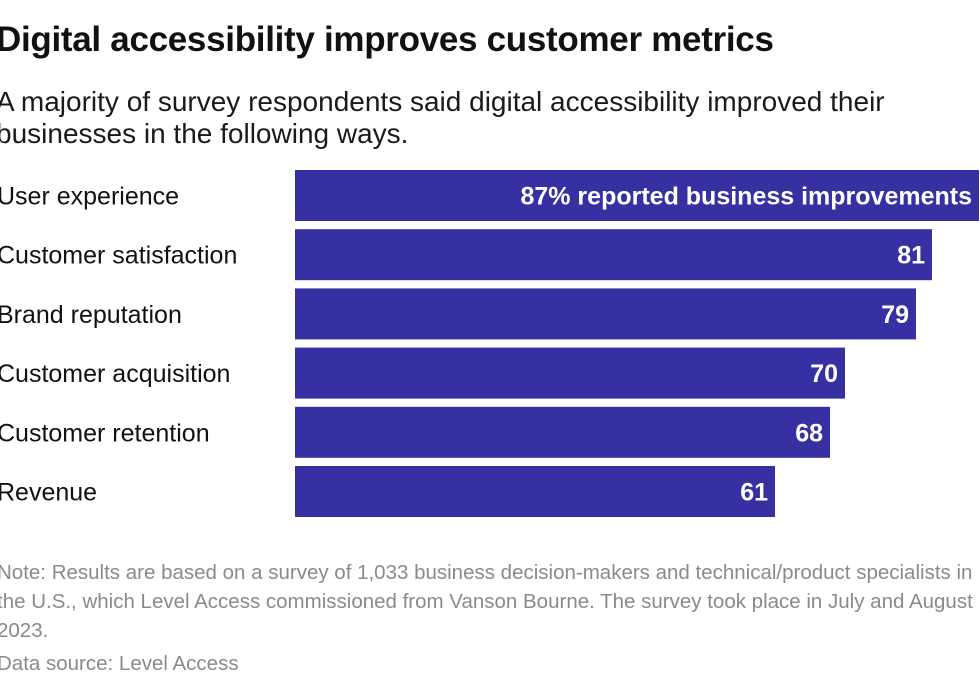 The image size is (980, 699). I want to click on category-label: Customer acquisition, so click(115, 374).